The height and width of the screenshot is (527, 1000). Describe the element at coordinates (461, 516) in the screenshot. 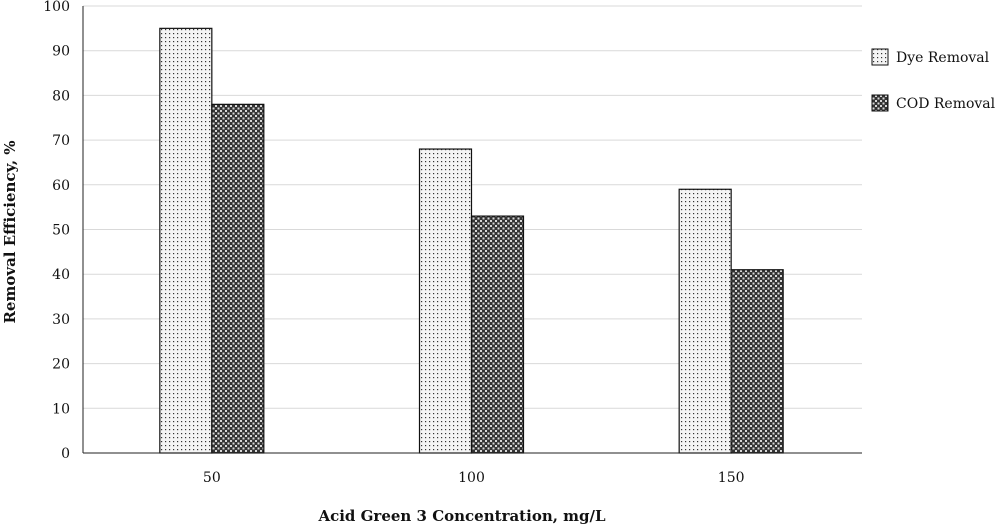

I see `x-axis-title: Acid Green 3 Concentration, mg/L` at that location.